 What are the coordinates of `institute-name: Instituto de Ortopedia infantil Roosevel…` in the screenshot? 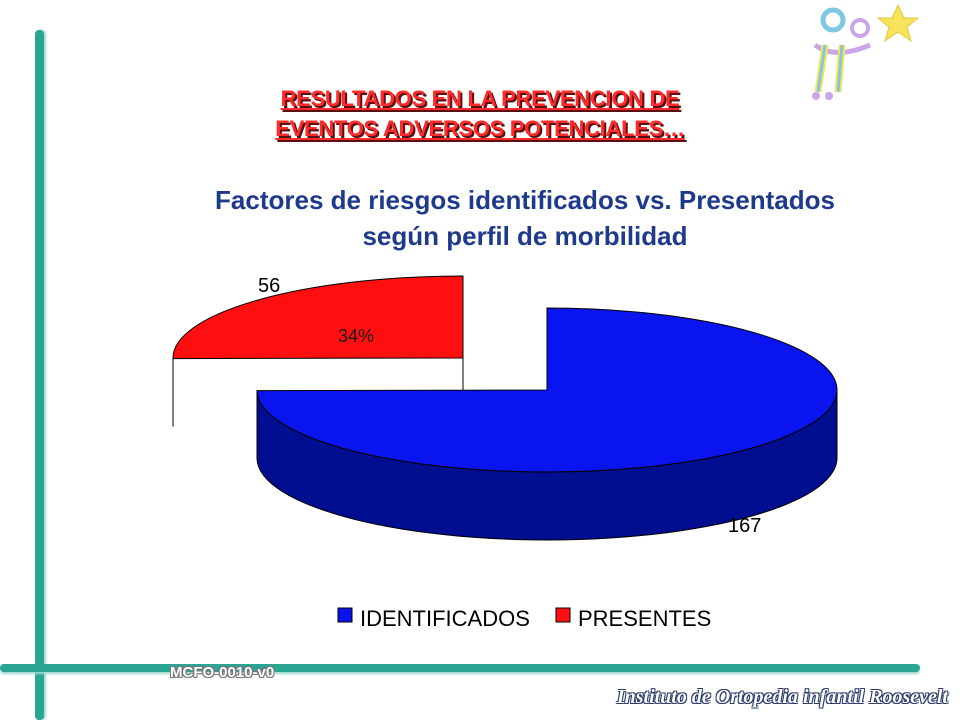 It's located at (782, 697).